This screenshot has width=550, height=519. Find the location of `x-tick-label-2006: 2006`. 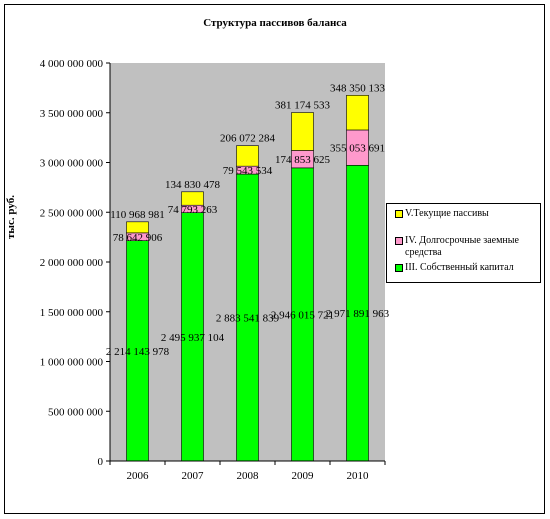

x-tick-label-2006: 2006 is located at coordinates (138, 476).